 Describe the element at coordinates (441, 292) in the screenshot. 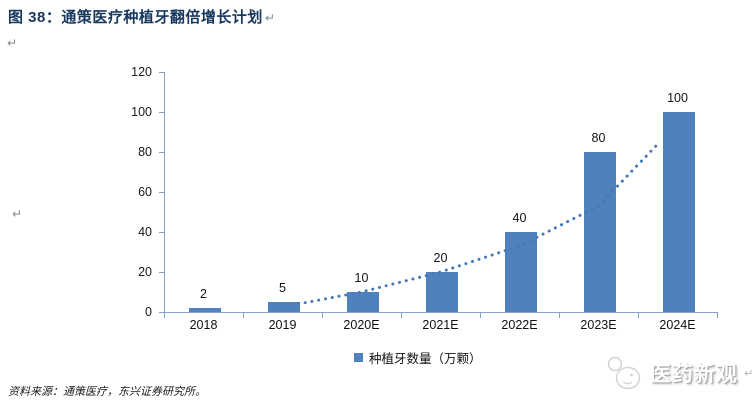

I see `bar-2021E` at that location.